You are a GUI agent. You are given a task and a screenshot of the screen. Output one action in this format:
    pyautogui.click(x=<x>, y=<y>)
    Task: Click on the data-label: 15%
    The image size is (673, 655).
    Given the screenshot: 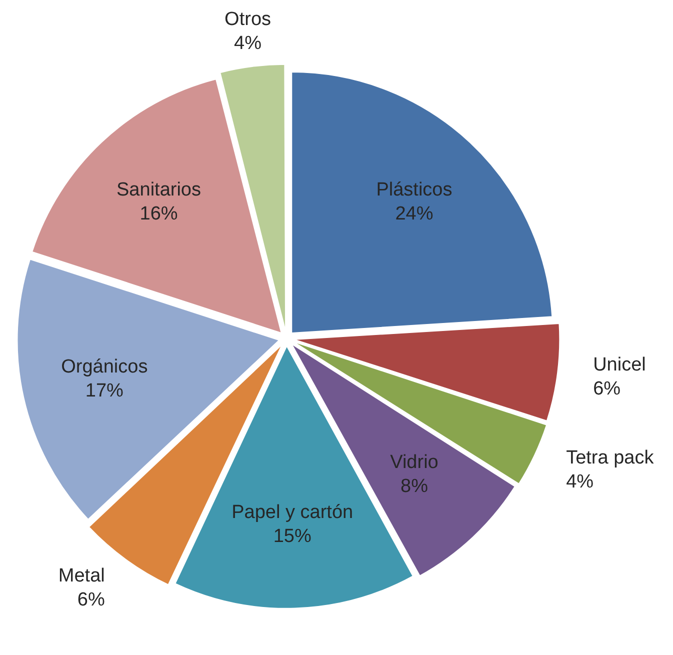 What is the action you would take?
    pyautogui.click(x=292, y=537)
    